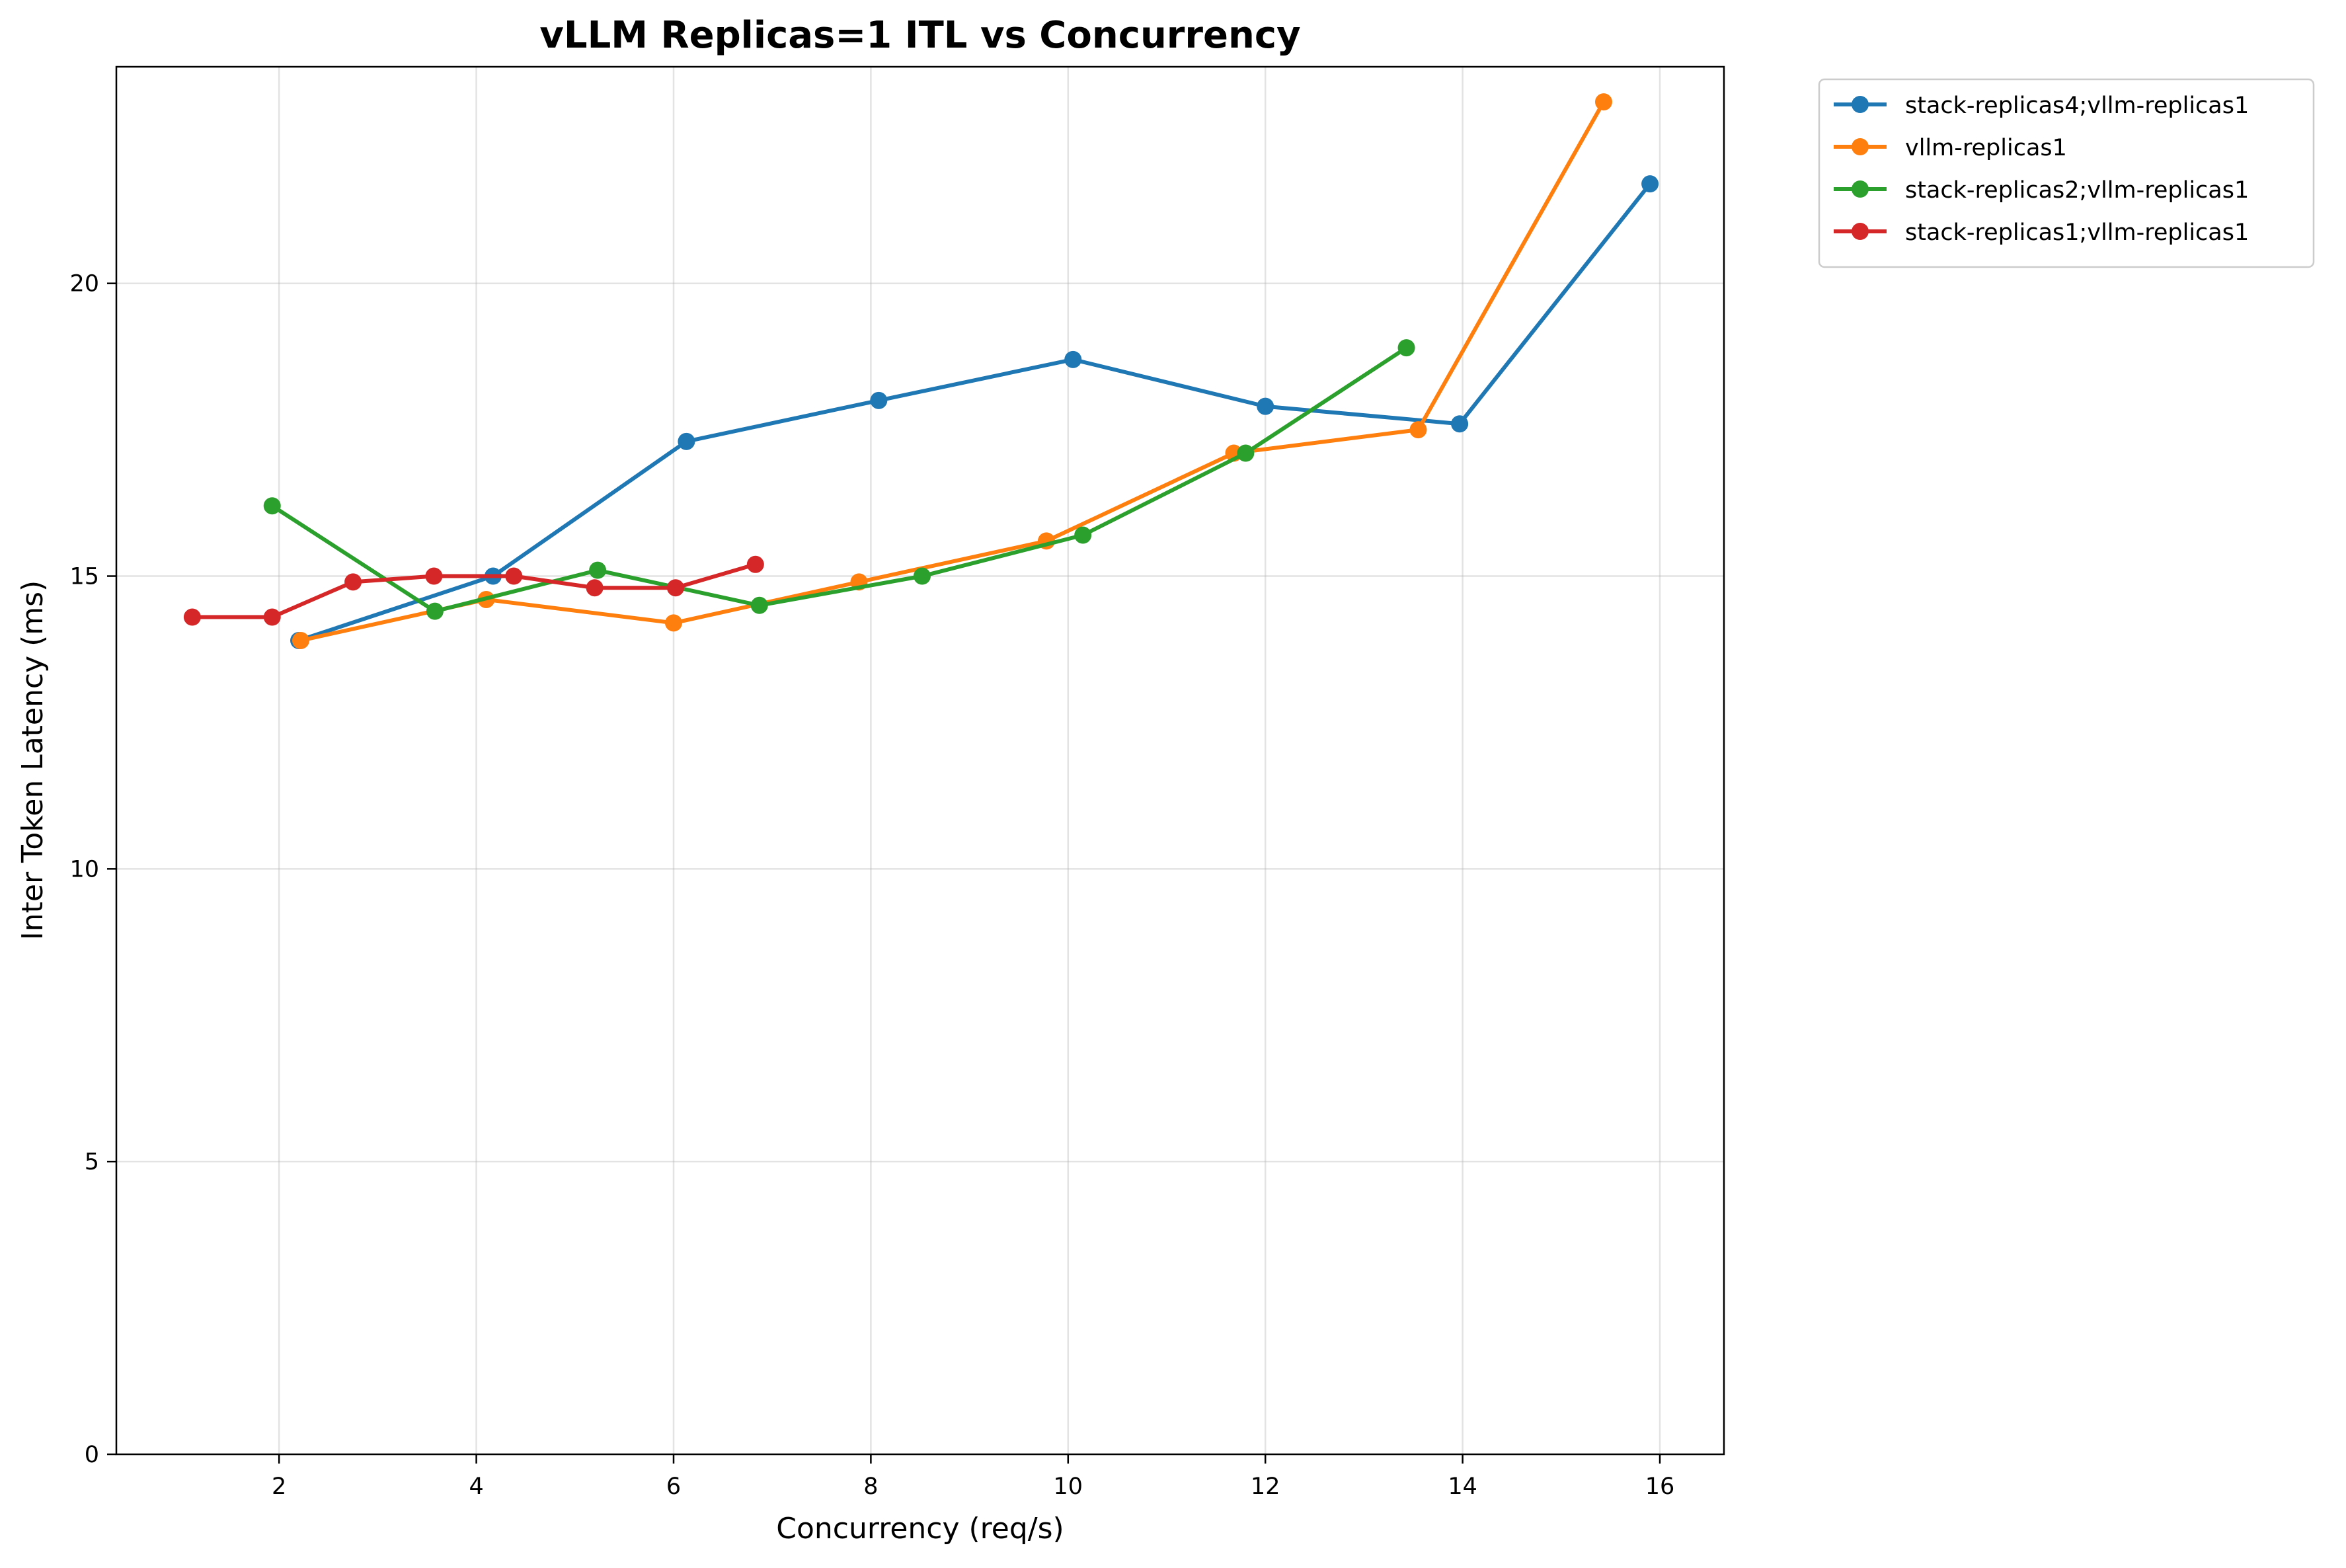  Describe the element at coordinates (1986, 148) in the screenshot. I see `legend-label: vllm-replicas1` at that location.